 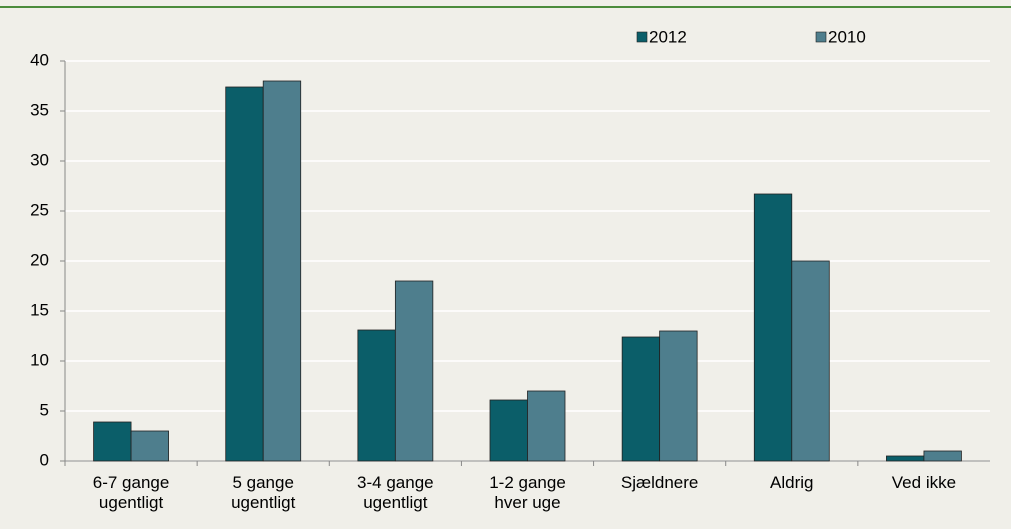 What do you see at coordinates (924, 482) in the screenshot?
I see `x-tick-label: Ved ikke` at bounding box center [924, 482].